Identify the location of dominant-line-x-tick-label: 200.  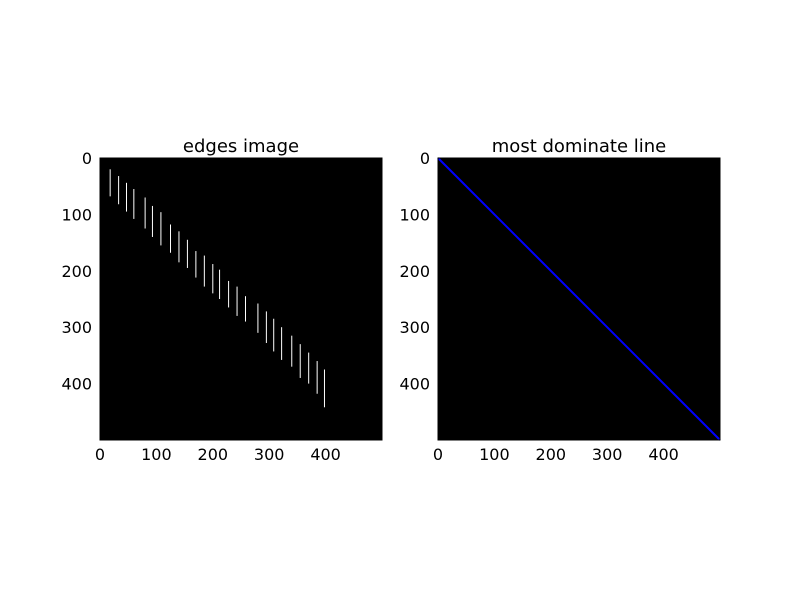
(551, 454).